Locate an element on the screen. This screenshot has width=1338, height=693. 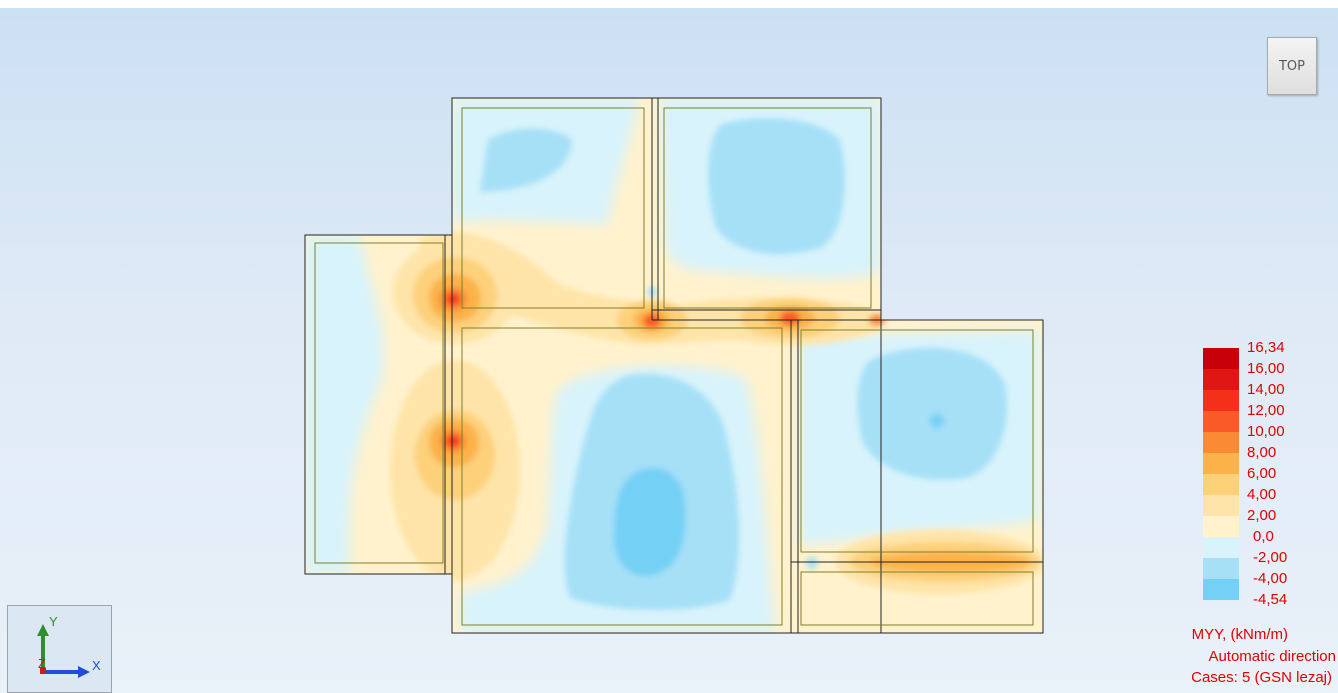
legend-label: 12,00 is located at coordinates (1266, 410).